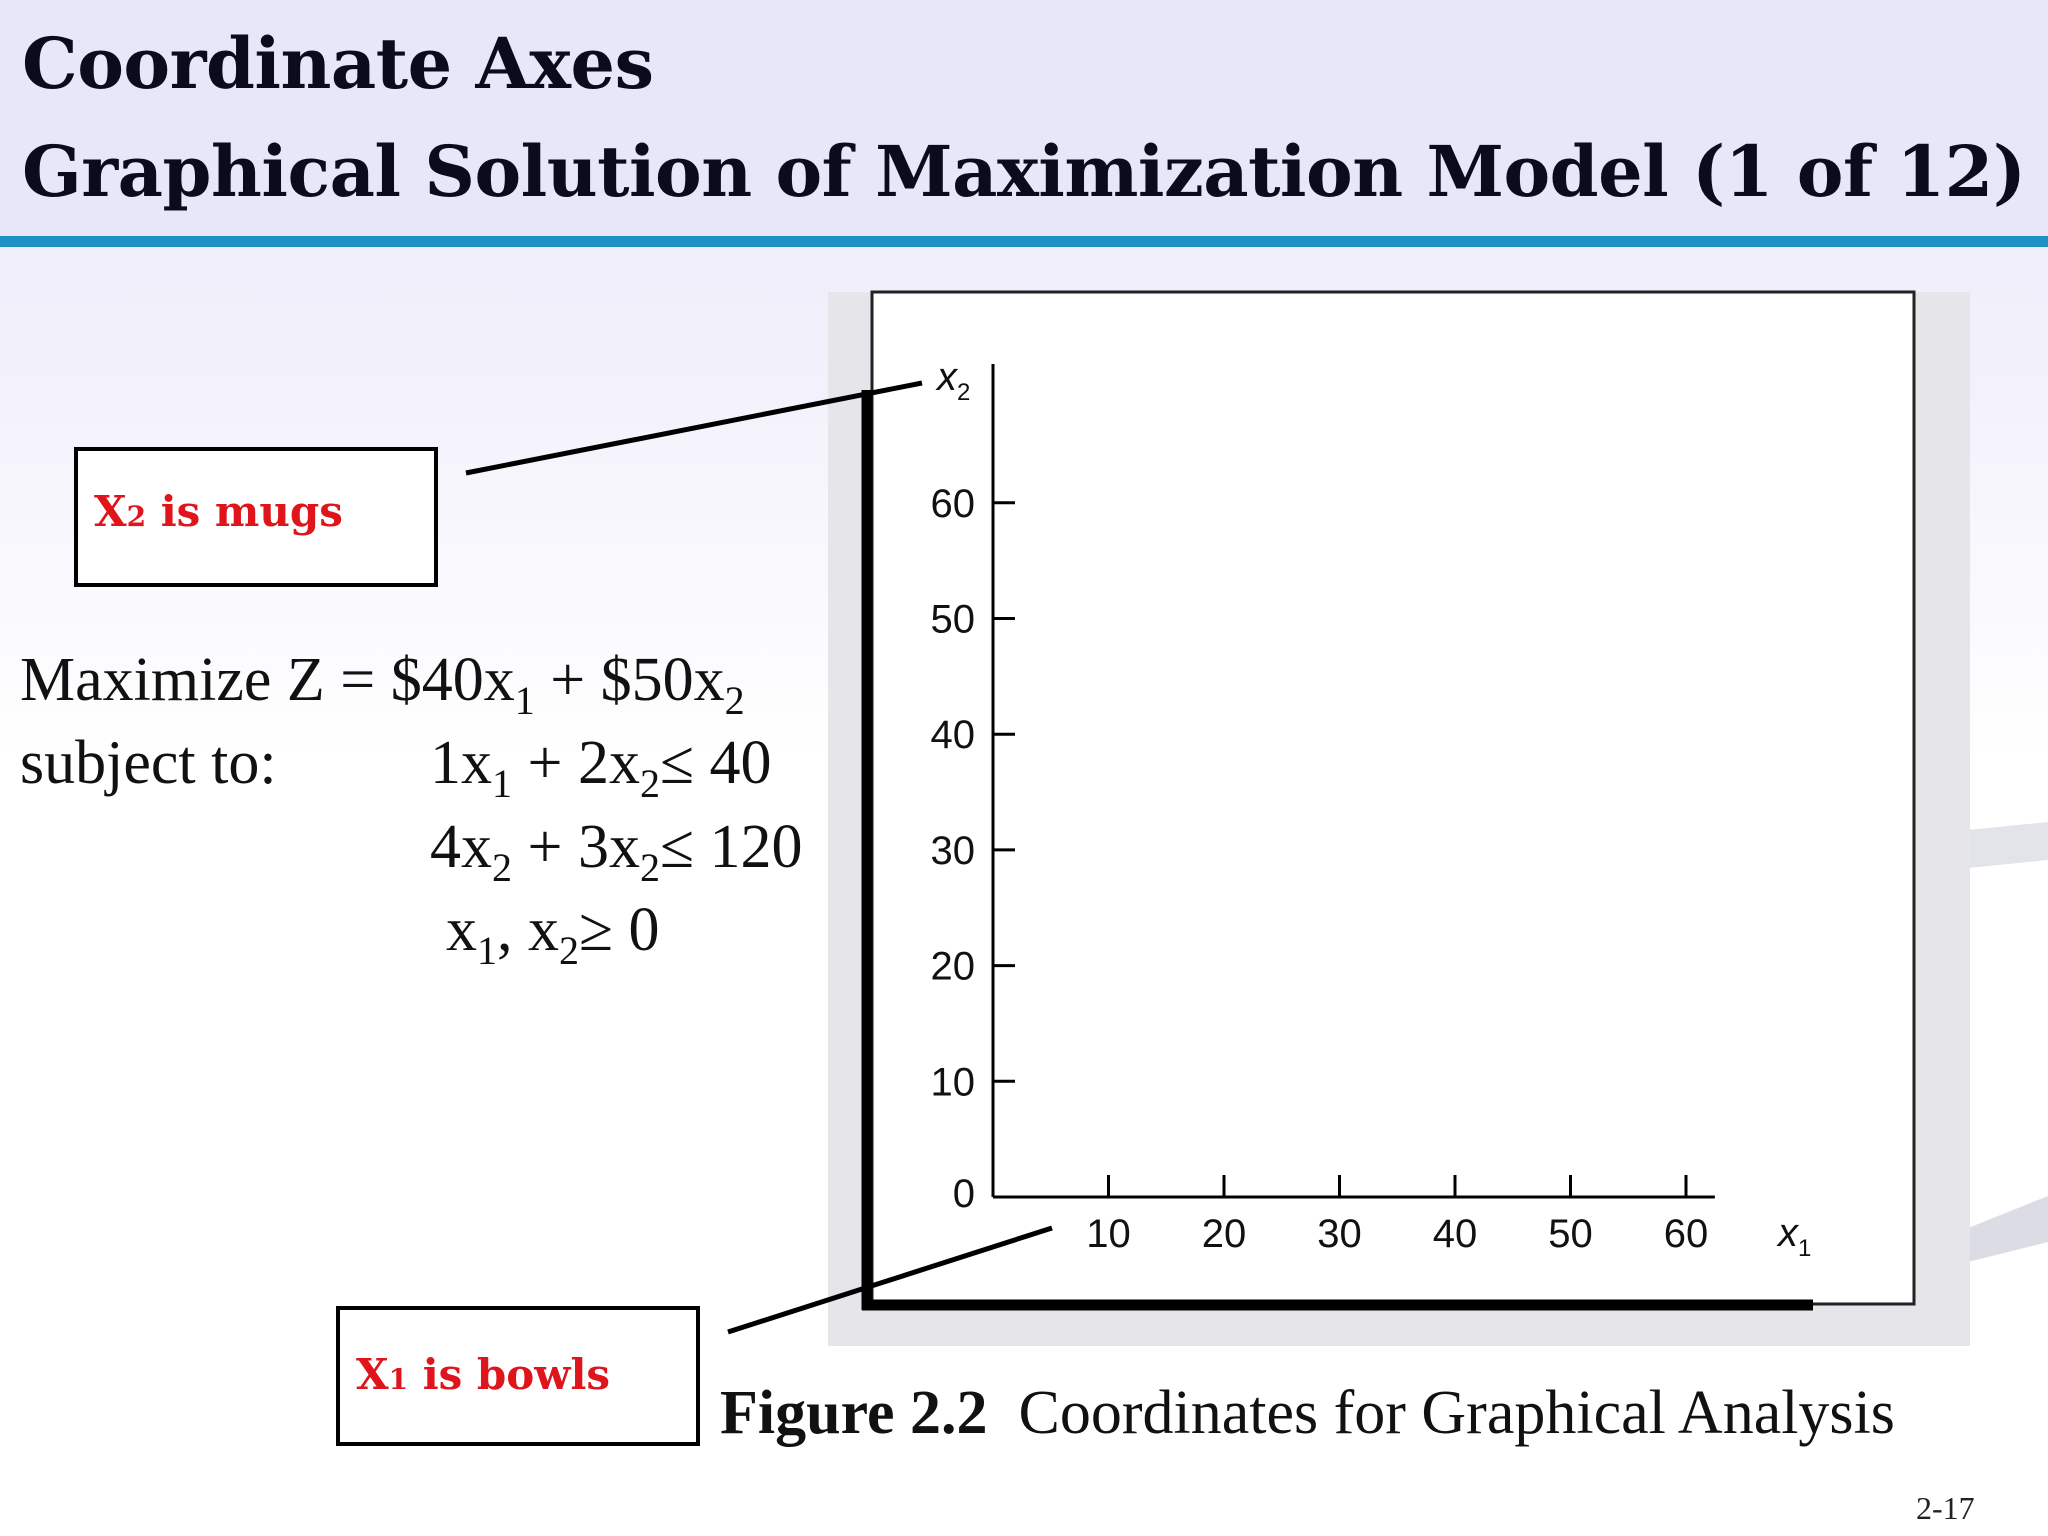  Describe the element at coordinates (953, 620) in the screenshot. I see `y-tick-label: 50` at that location.